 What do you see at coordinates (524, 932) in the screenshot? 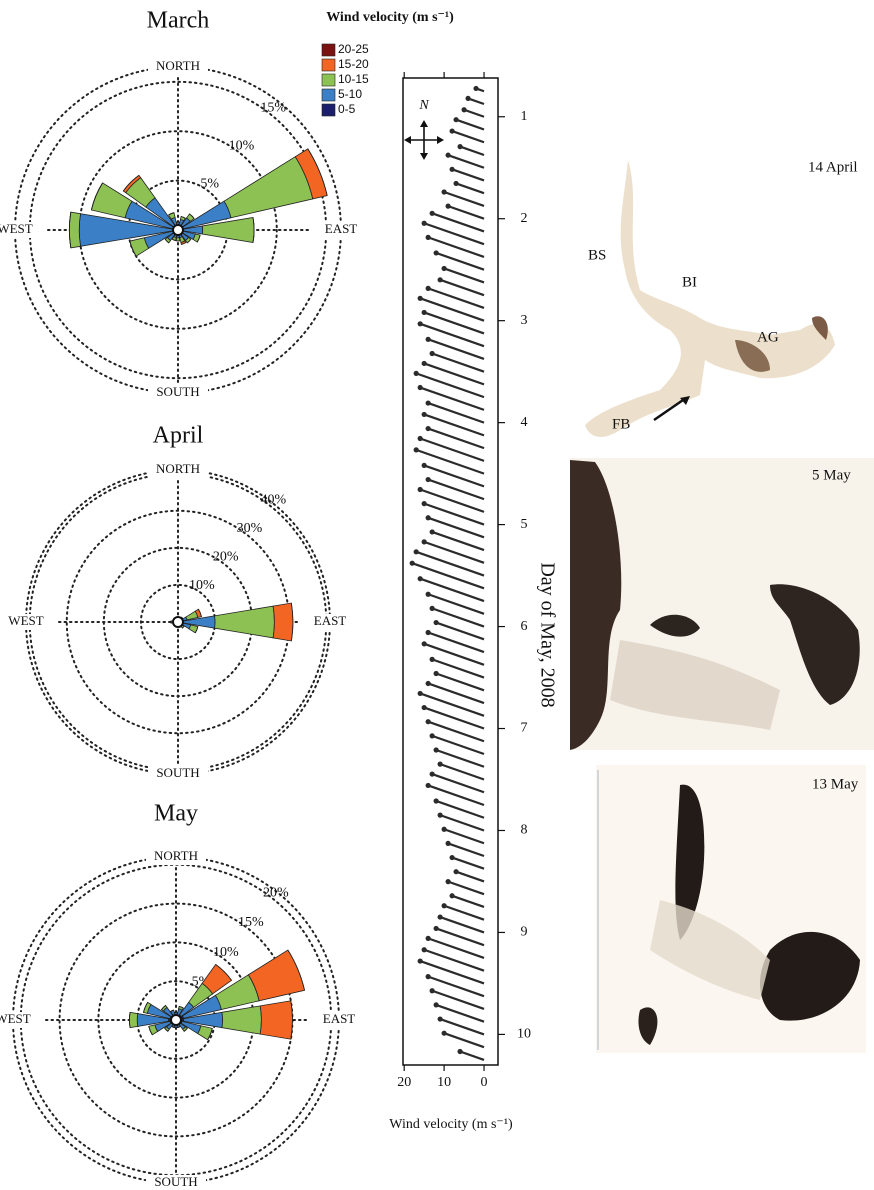
I see `y-tick-label: 9` at bounding box center [524, 932].